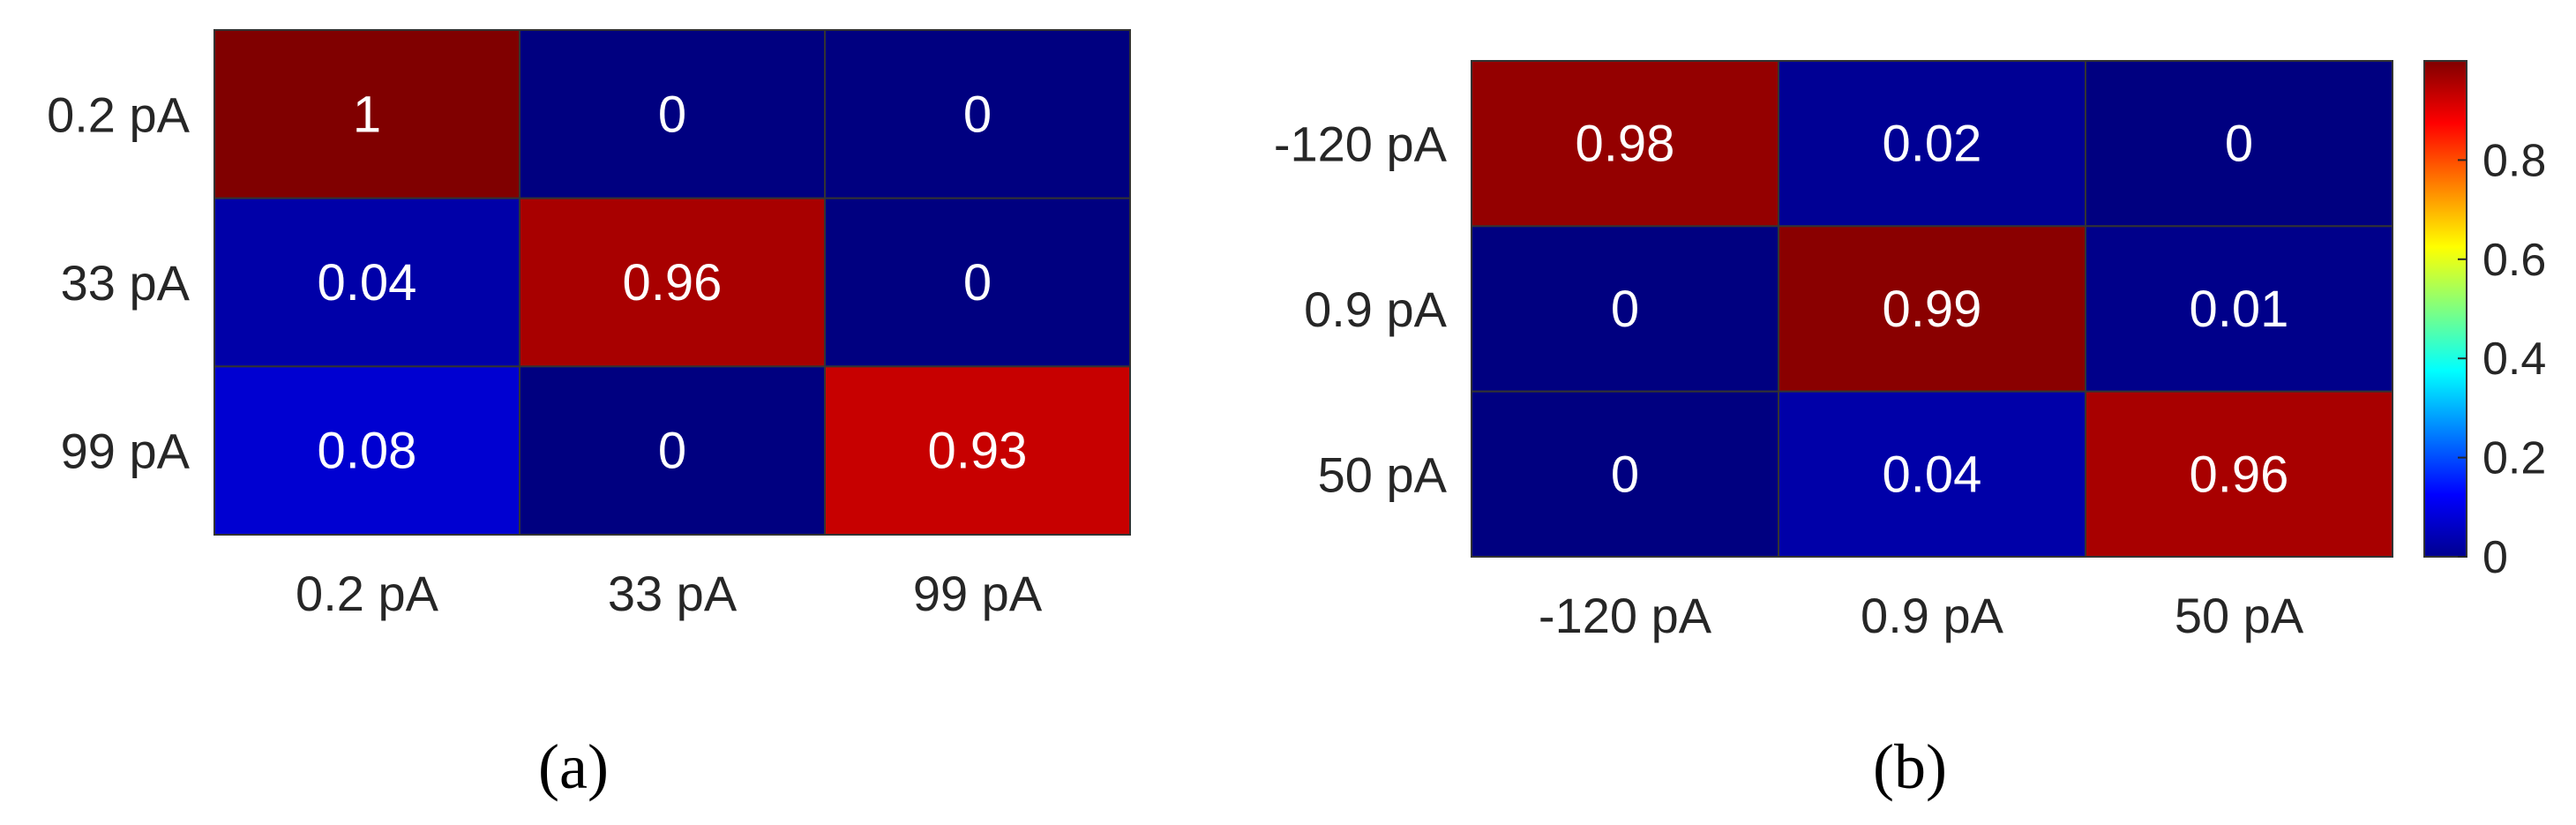  What do you see at coordinates (2514, 458) in the screenshot?
I see `colorbar-tick-label: 0.2` at bounding box center [2514, 458].